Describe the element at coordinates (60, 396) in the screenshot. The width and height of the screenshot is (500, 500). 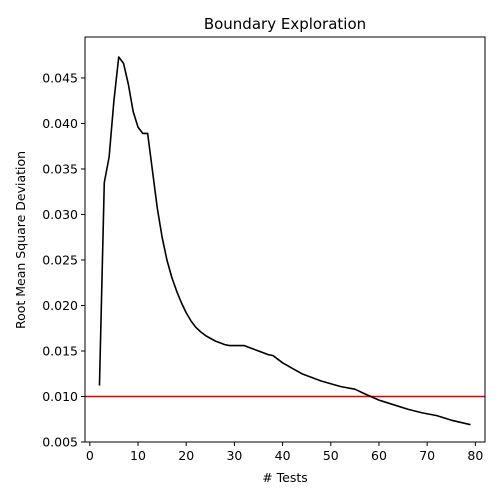
I see `y-tick-label: 0.010` at that location.